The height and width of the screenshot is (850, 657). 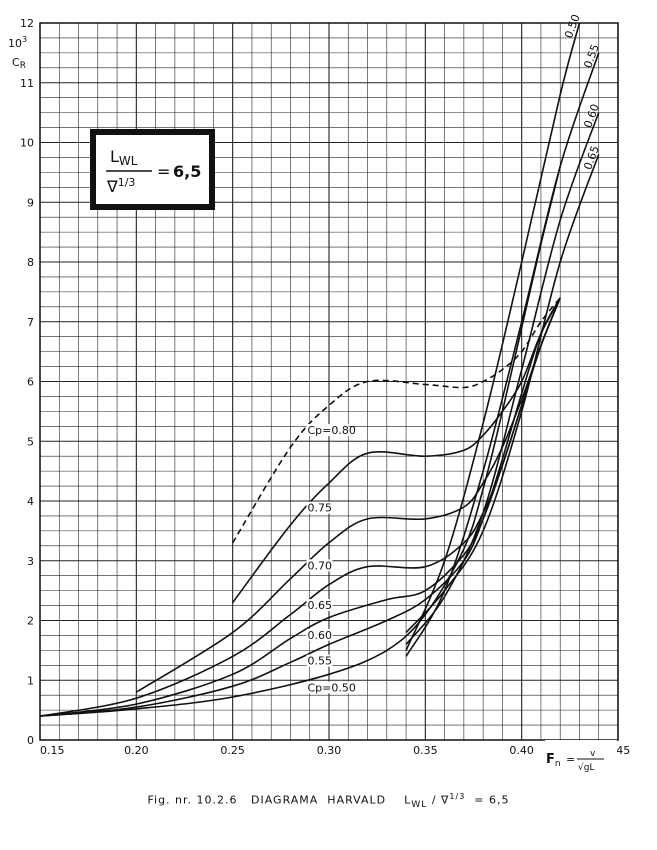 I want to click on y-tick-label: 9, so click(x=30, y=202).